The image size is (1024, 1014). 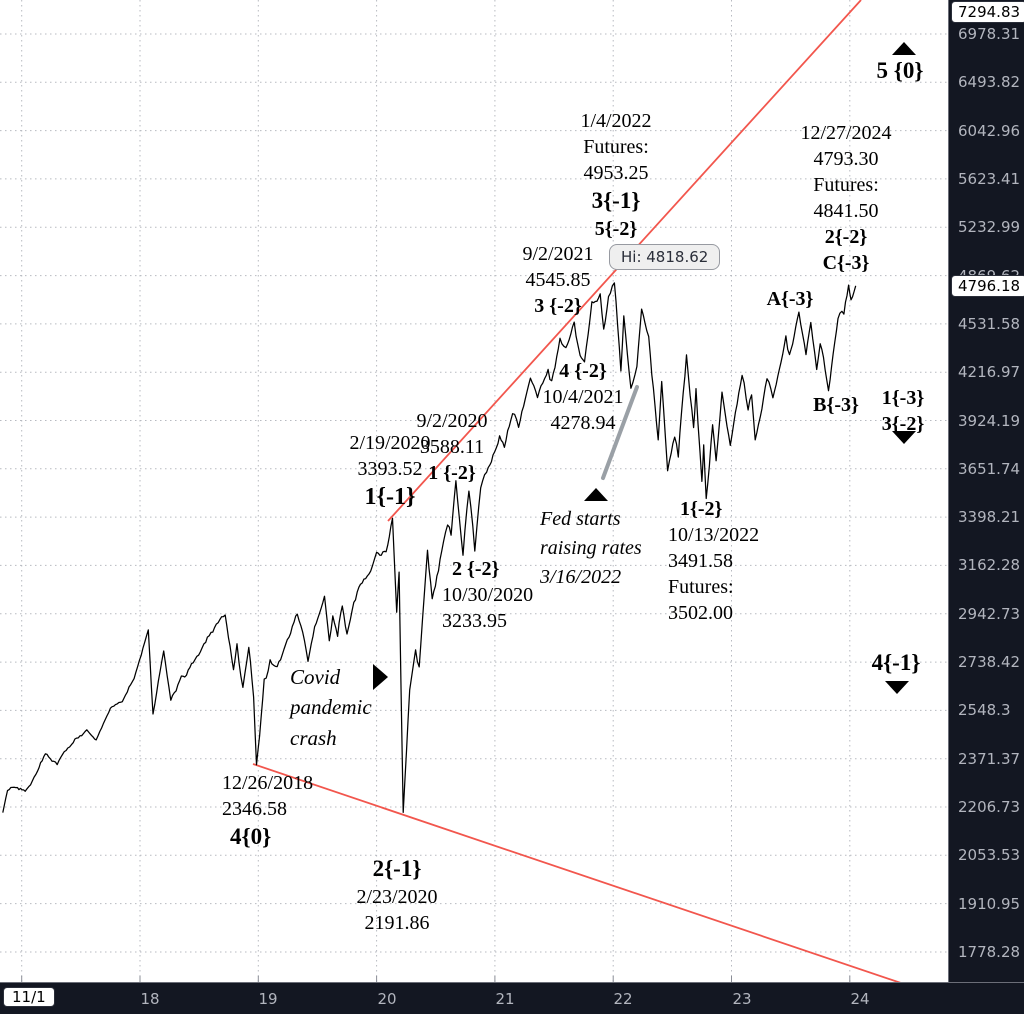 I want to click on last-price-label: 4796.18, so click(x=987, y=286).